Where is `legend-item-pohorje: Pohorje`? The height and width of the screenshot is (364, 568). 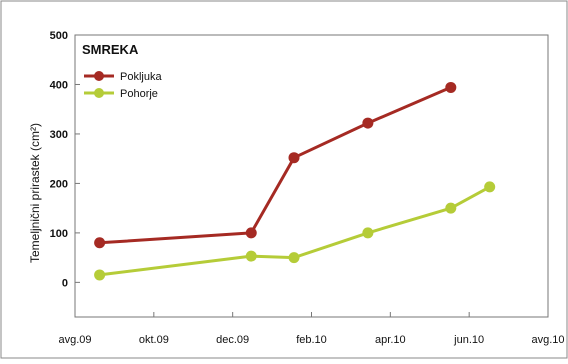
legend-item-pohorje: Pohorje is located at coordinates (121, 94).